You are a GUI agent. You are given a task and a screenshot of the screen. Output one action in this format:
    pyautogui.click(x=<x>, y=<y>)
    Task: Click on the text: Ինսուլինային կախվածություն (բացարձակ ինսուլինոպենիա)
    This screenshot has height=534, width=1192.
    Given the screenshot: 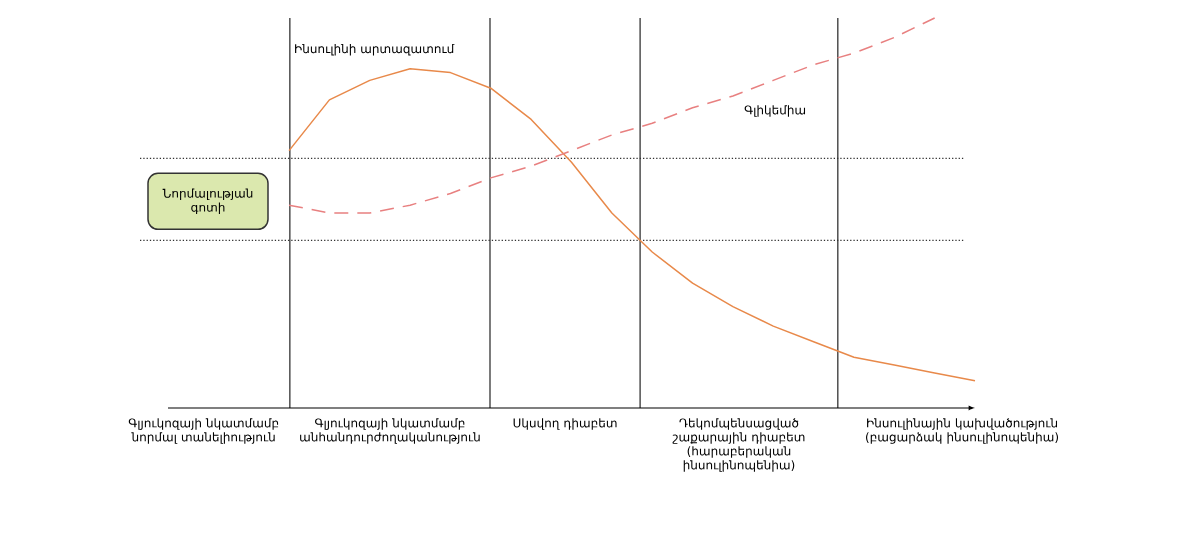 What is the action you would take?
    pyautogui.click(x=962, y=431)
    